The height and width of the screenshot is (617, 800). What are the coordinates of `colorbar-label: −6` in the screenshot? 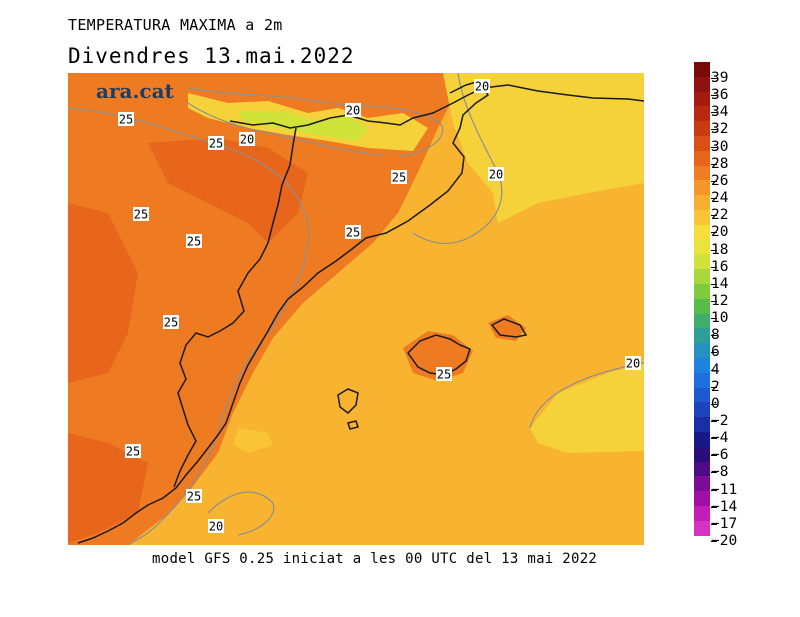 It's located at (720, 455).